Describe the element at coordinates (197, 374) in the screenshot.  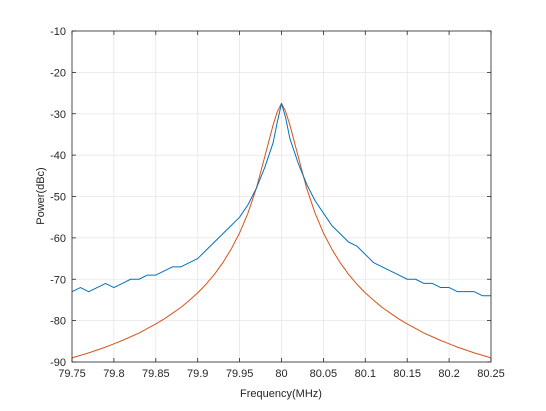
I see `x-tick-label: 79.9` at that location.